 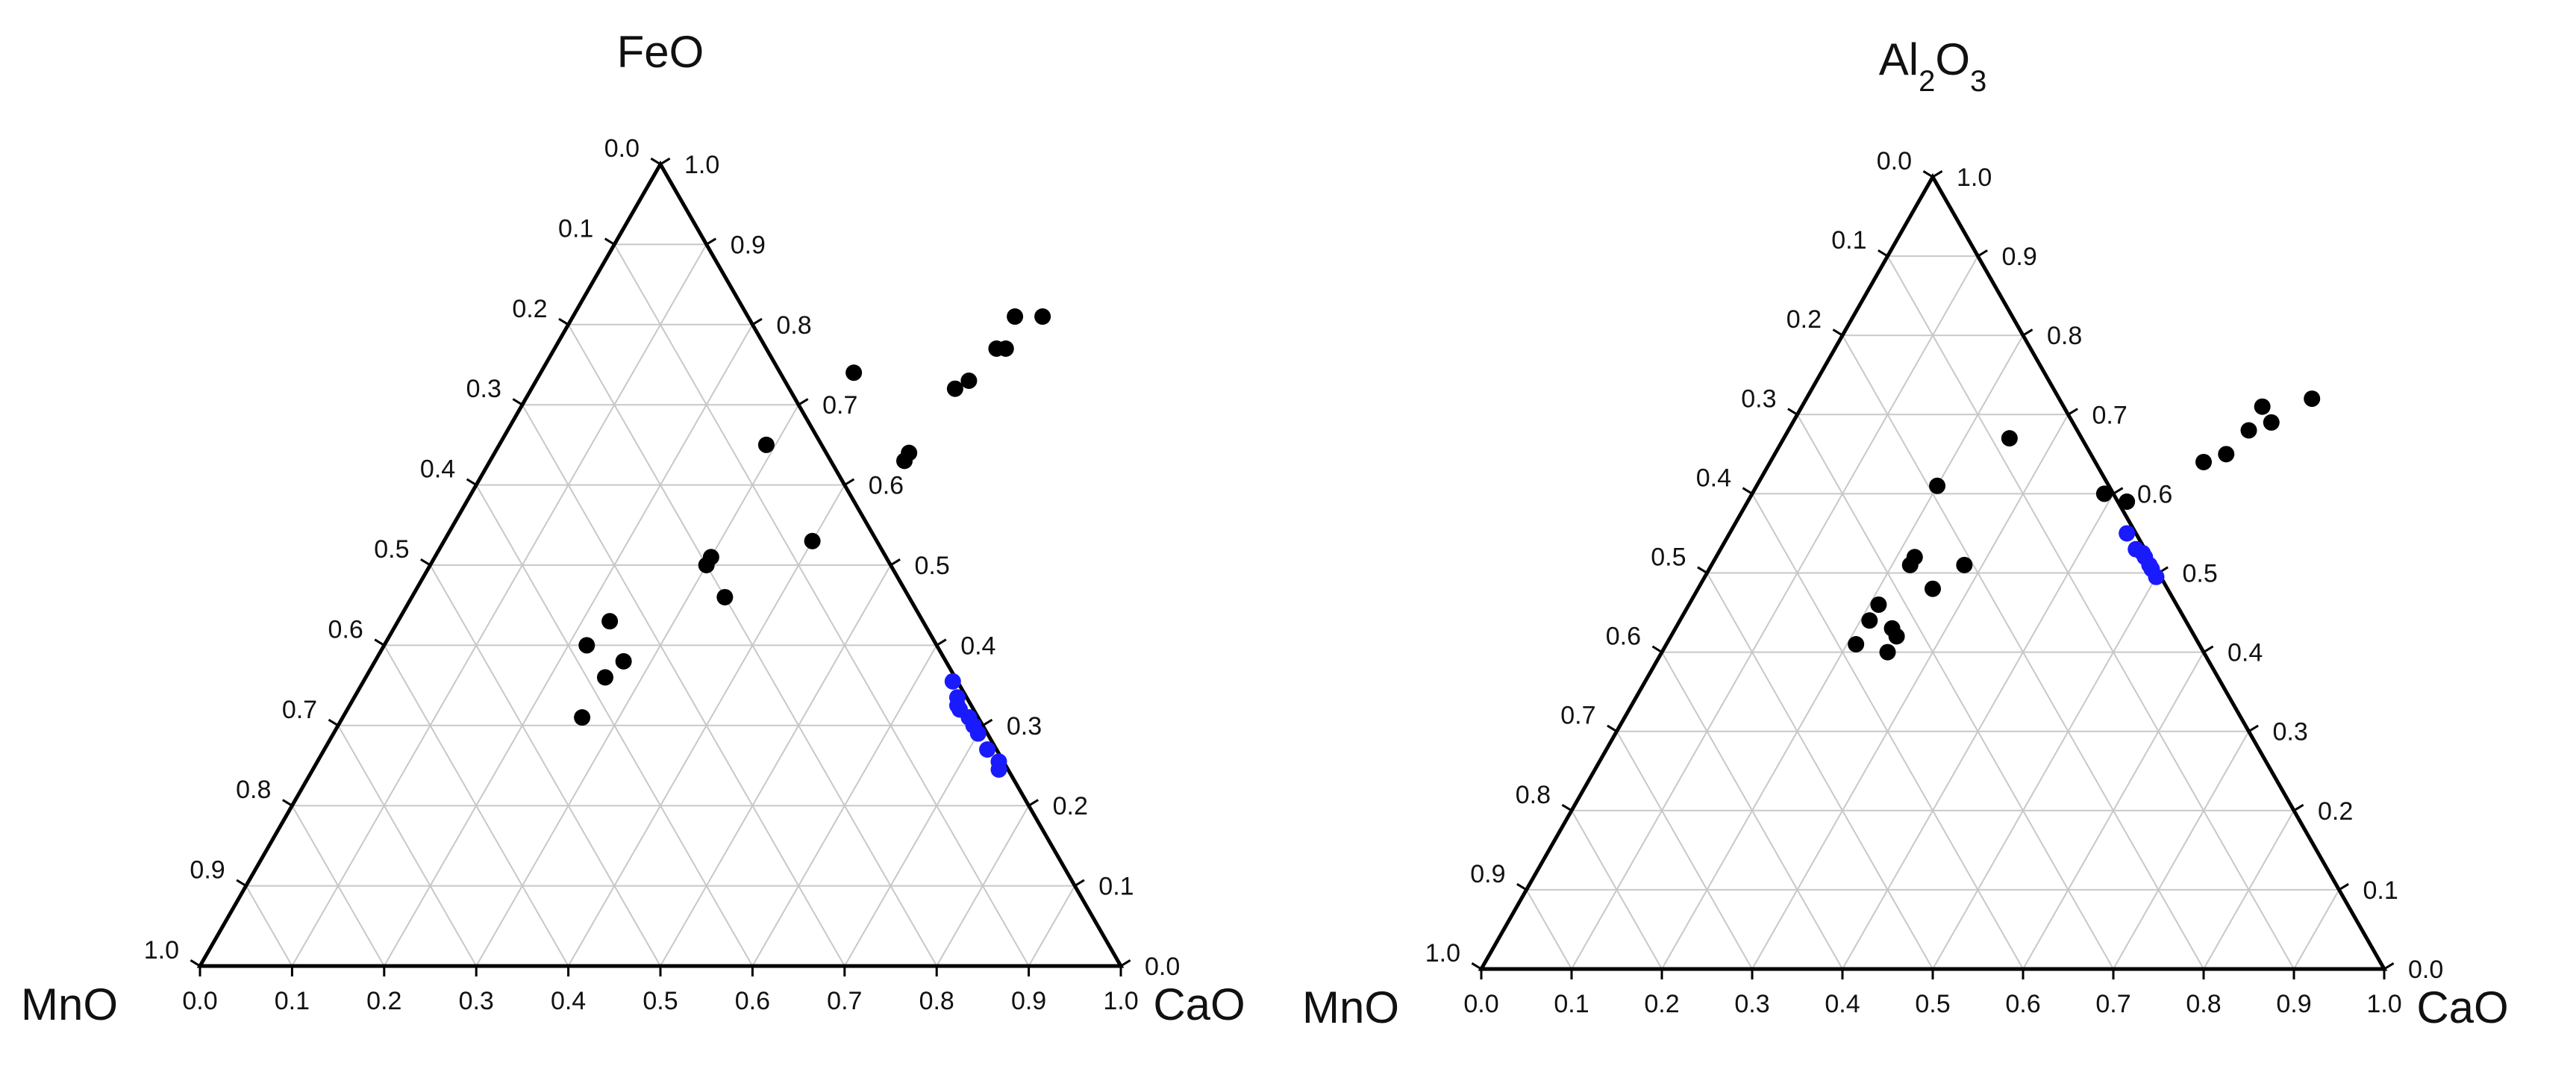 What do you see at coordinates (1978, 81) in the screenshot?
I see `title-subscript: 3` at bounding box center [1978, 81].